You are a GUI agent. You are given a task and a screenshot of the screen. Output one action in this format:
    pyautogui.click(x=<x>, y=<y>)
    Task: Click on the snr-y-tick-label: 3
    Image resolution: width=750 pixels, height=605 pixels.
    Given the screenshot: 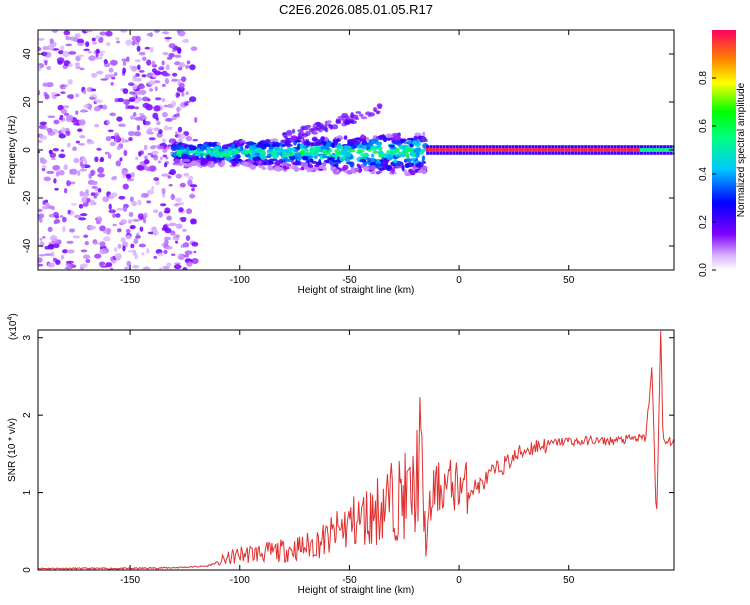 What is the action you would take?
    pyautogui.click(x=27, y=338)
    